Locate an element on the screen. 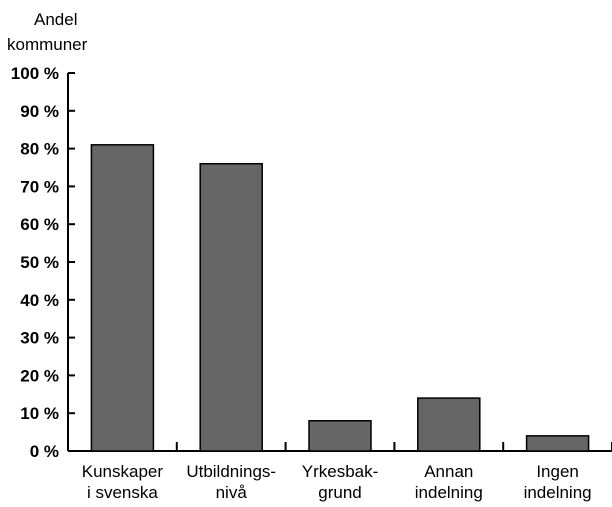 Image resolution: width=612 pixels, height=507 pixels. y-tick-label: 100 % is located at coordinates (35, 73).